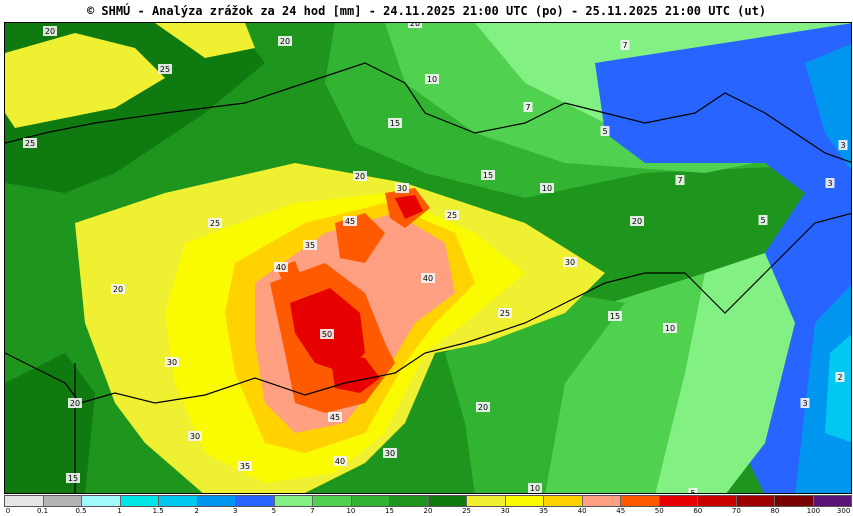 The height and width of the screenshot is (516, 853). What do you see at coordinates (409, 207) in the screenshot?
I see `zone-60mm-north-spot` at bounding box center [409, 207].